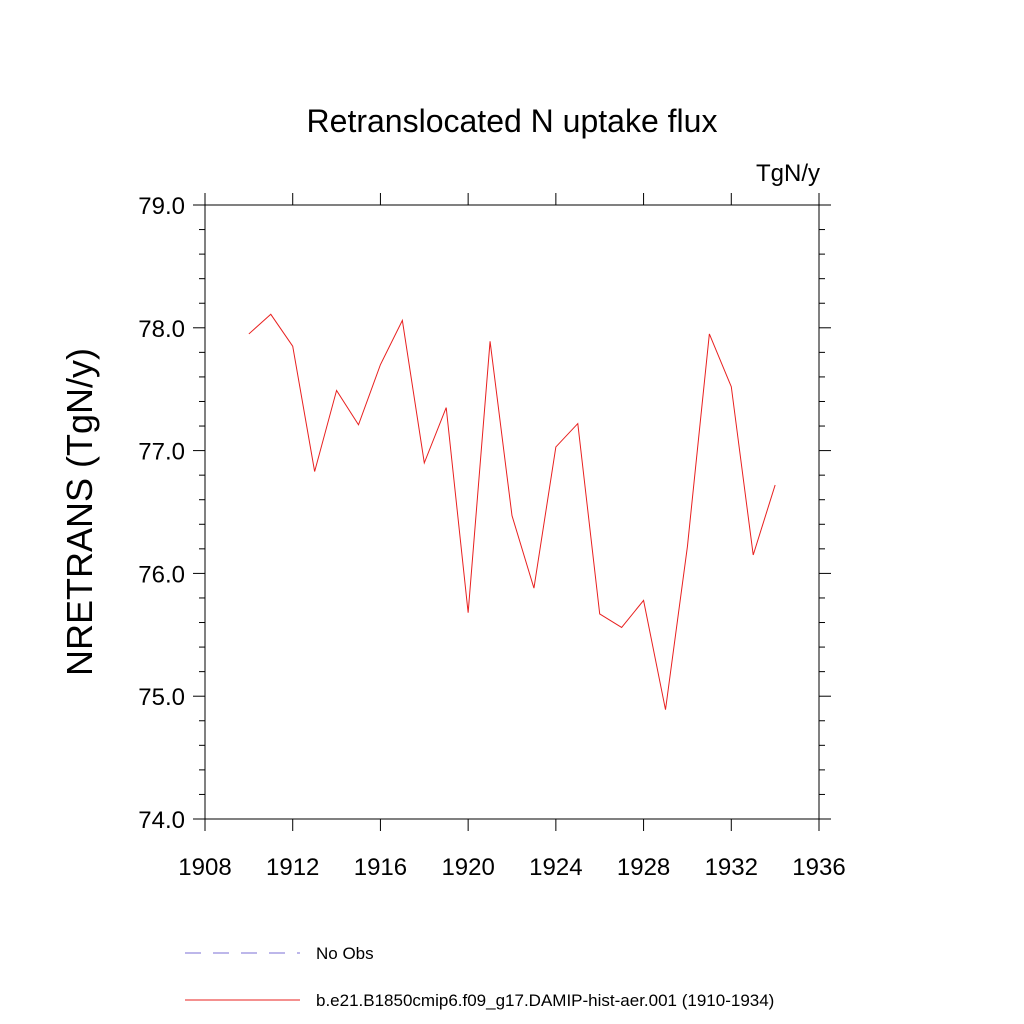 The image size is (1024, 1024). What do you see at coordinates (731, 867) in the screenshot?
I see `x-tick-label: 1932` at bounding box center [731, 867].